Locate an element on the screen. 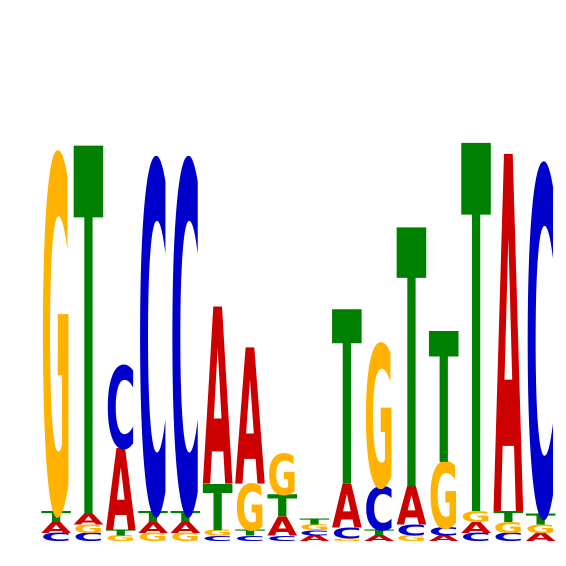  glyph-C-pos-15: C is located at coordinates (508, 537).